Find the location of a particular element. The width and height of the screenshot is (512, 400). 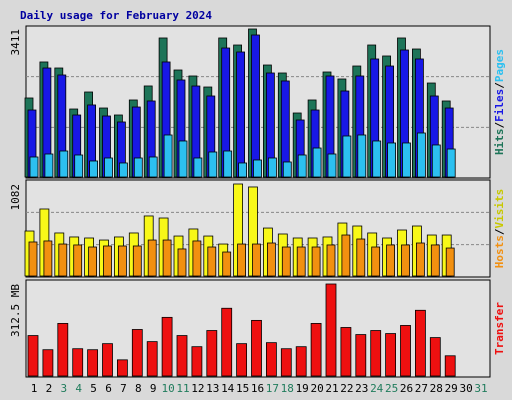

x-tick-label: 7 is located at coordinates (123, 388).